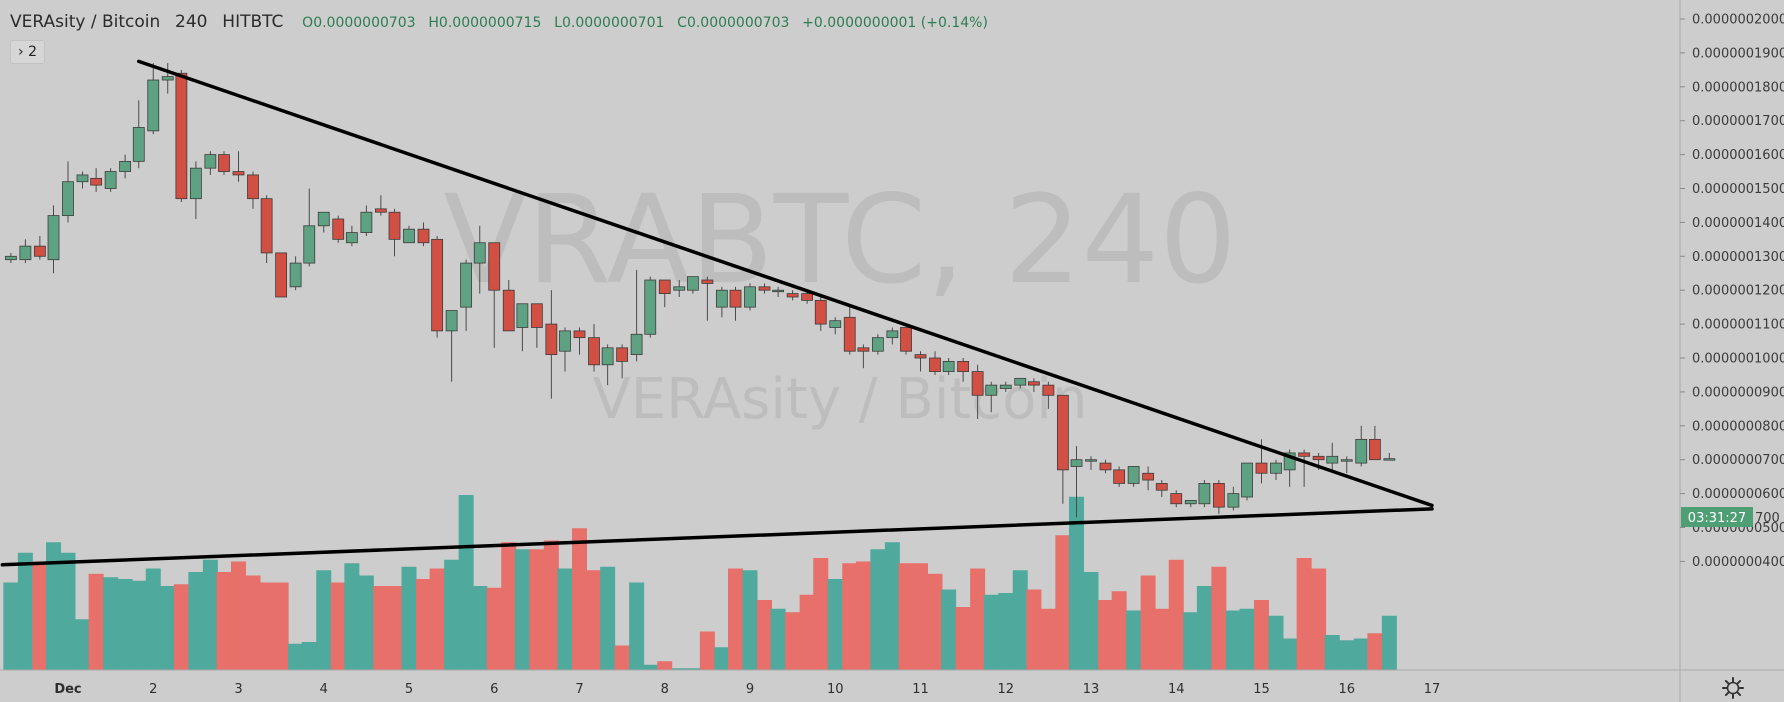  Describe the element at coordinates (1261, 689) in the screenshot. I see `time-tick-label: 15` at that location.